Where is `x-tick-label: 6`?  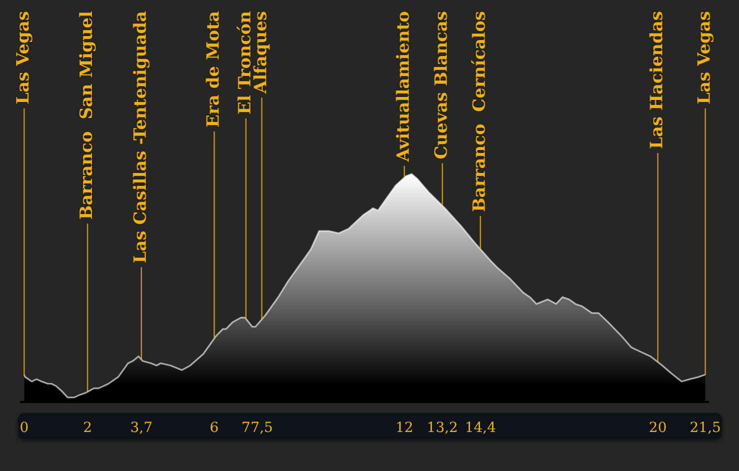
x-tick-label: 6 is located at coordinates (214, 428).